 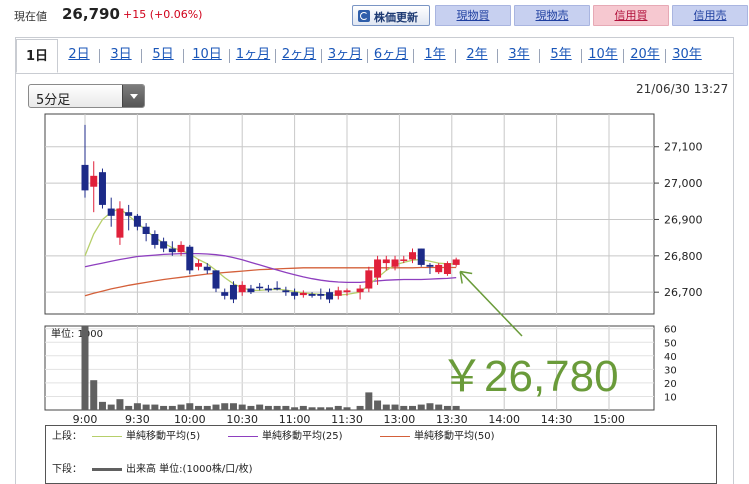 I want to click on price-change: +15 (+0.06%), so click(x=163, y=14).